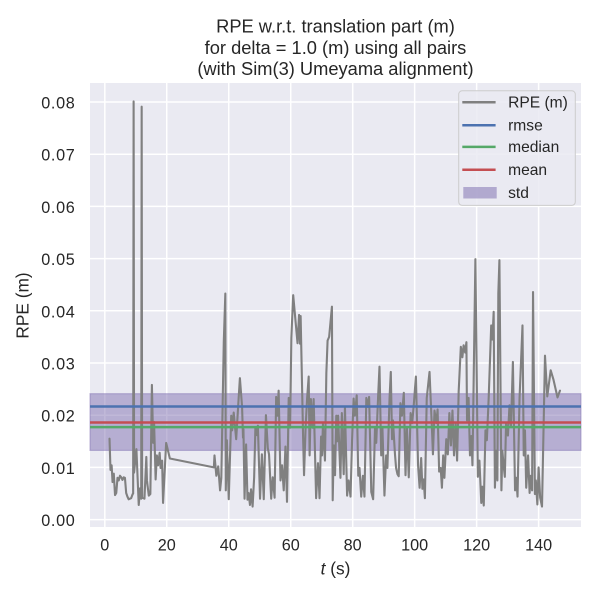  What do you see at coordinates (336, 568) in the screenshot?
I see `svg-text: t (s)` at bounding box center [336, 568].